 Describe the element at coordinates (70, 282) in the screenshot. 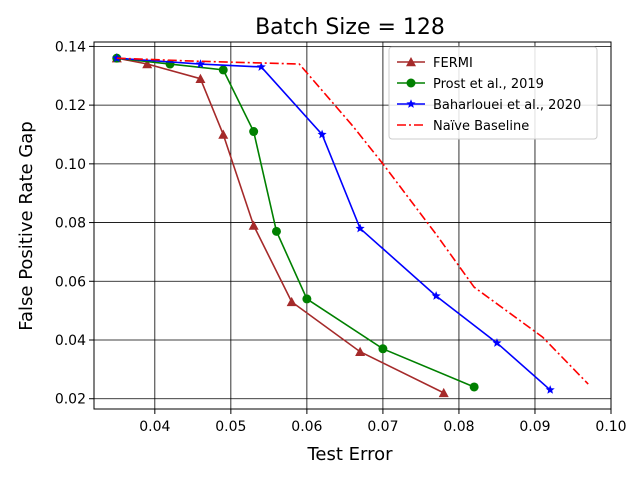

I see `y-tick-label: 0.06` at that location.